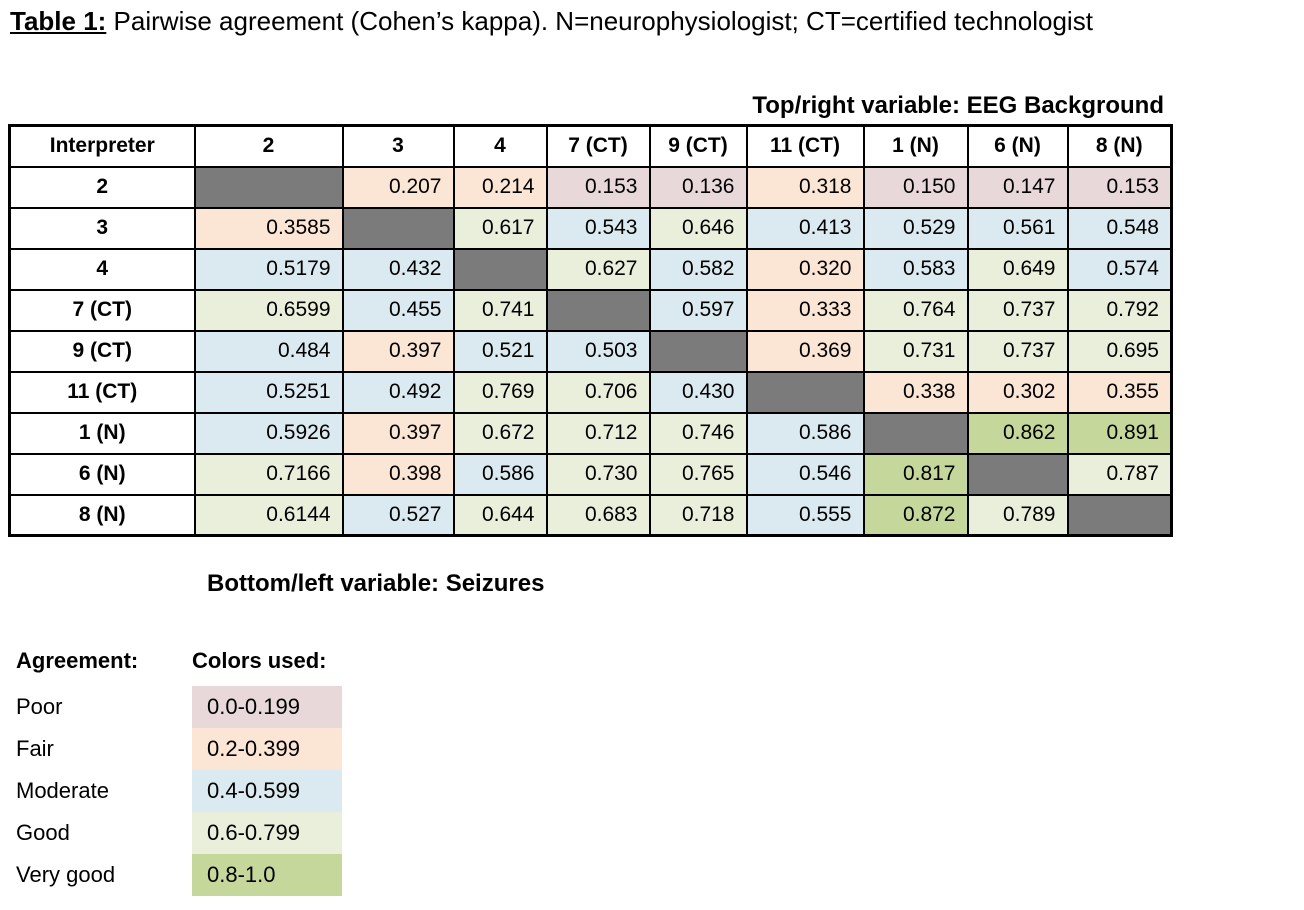 The height and width of the screenshot is (910, 1304). I want to click on kappa-cell: 0.543, so click(598, 228).